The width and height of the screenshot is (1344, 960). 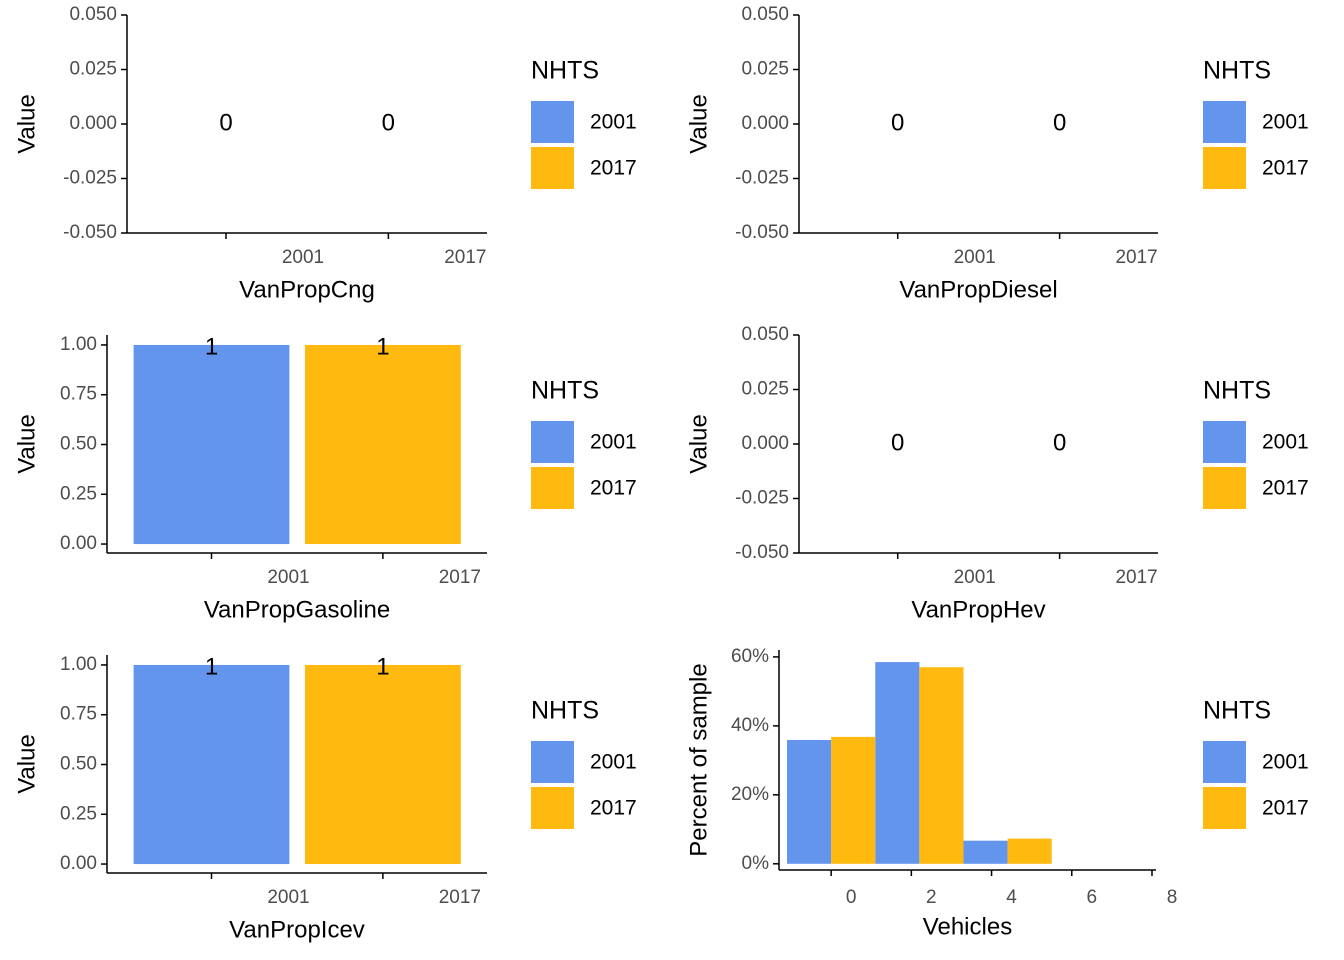 I want to click on x-tick-label: 6, so click(x=1091, y=897).